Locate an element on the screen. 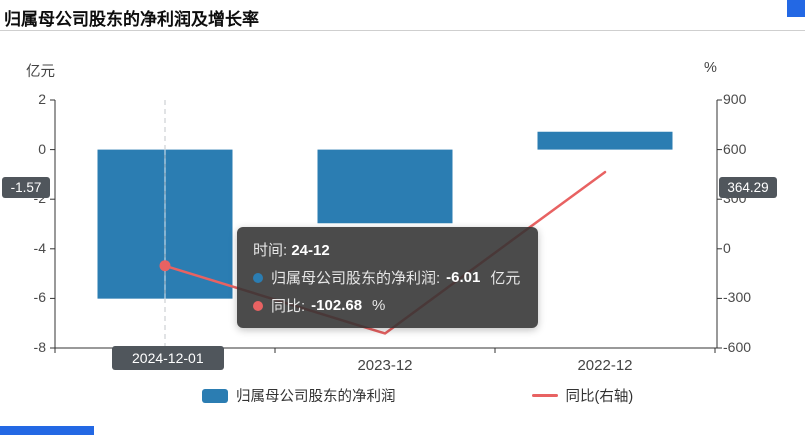 This screenshot has height=435, width=805. tooltip-row-yoy: 同比: -102.68 % is located at coordinates (386, 305).